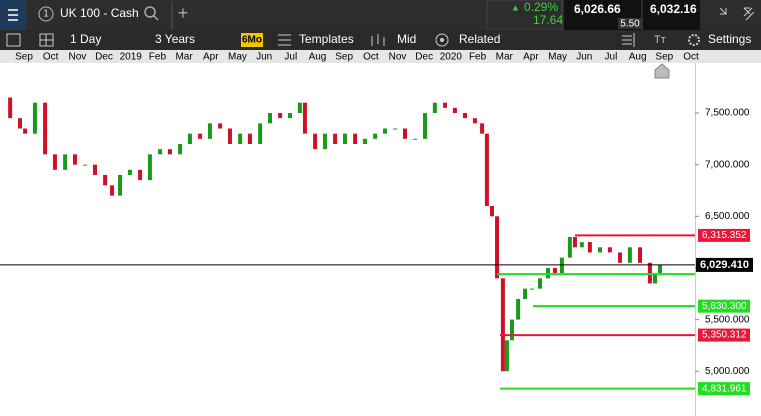 This screenshot has height=416, width=761. Describe the element at coordinates (694, 40) in the screenshot. I see `settings-icon` at that location.